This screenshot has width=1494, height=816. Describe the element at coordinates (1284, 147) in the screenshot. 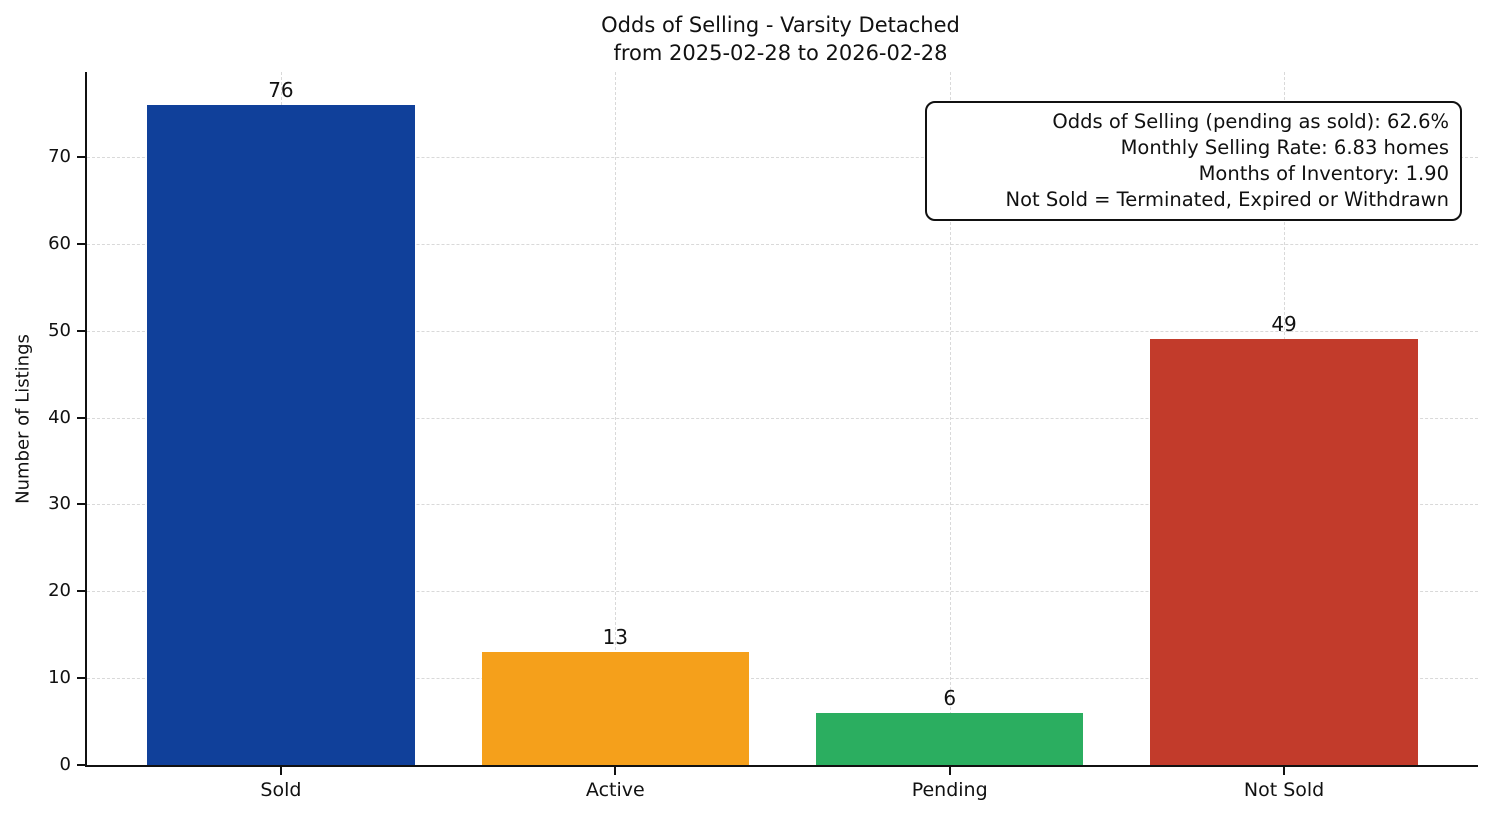

I see `annotation-line-rate: Monthly Selling Rate: 6.83 homes` at that location.